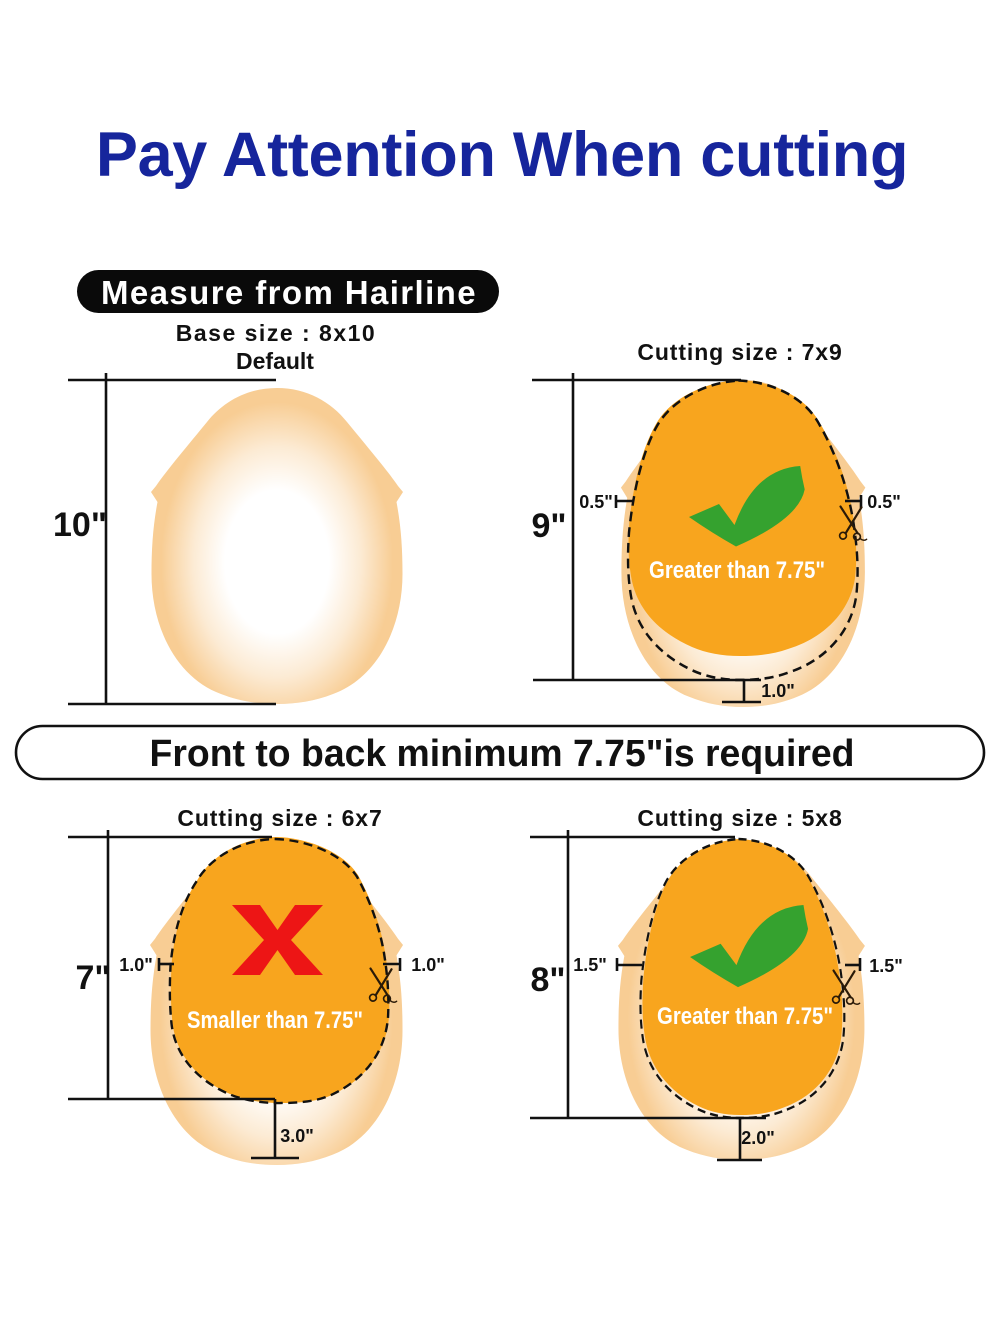 Image resolution: width=1000 pixels, height=1322 pixels. What do you see at coordinates (739, 352) in the screenshot?
I see `svg-text: Cutting size : 7x9` at bounding box center [739, 352].